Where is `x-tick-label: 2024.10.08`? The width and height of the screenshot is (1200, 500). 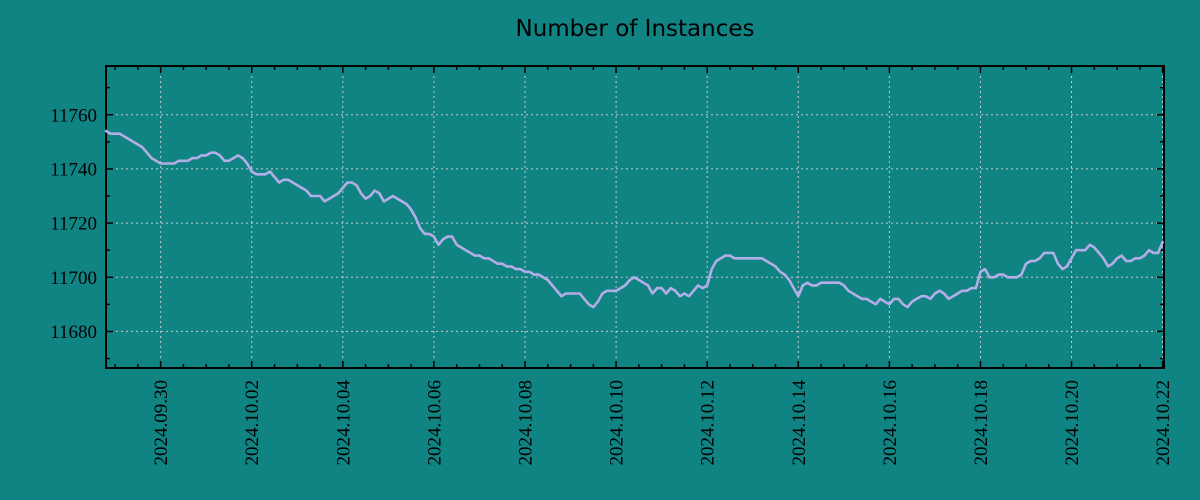
x-tick-label: 2024.10.08 is located at coordinates (526, 423).